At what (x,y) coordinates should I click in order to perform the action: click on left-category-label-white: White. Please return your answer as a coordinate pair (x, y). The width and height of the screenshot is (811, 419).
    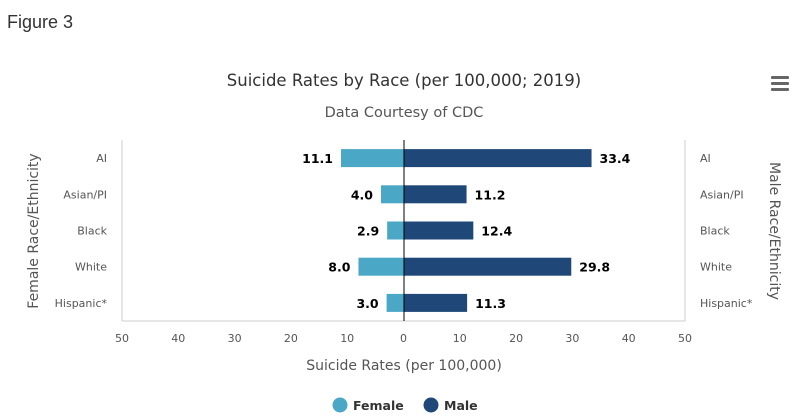
    Looking at the image, I should click on (91, 267).